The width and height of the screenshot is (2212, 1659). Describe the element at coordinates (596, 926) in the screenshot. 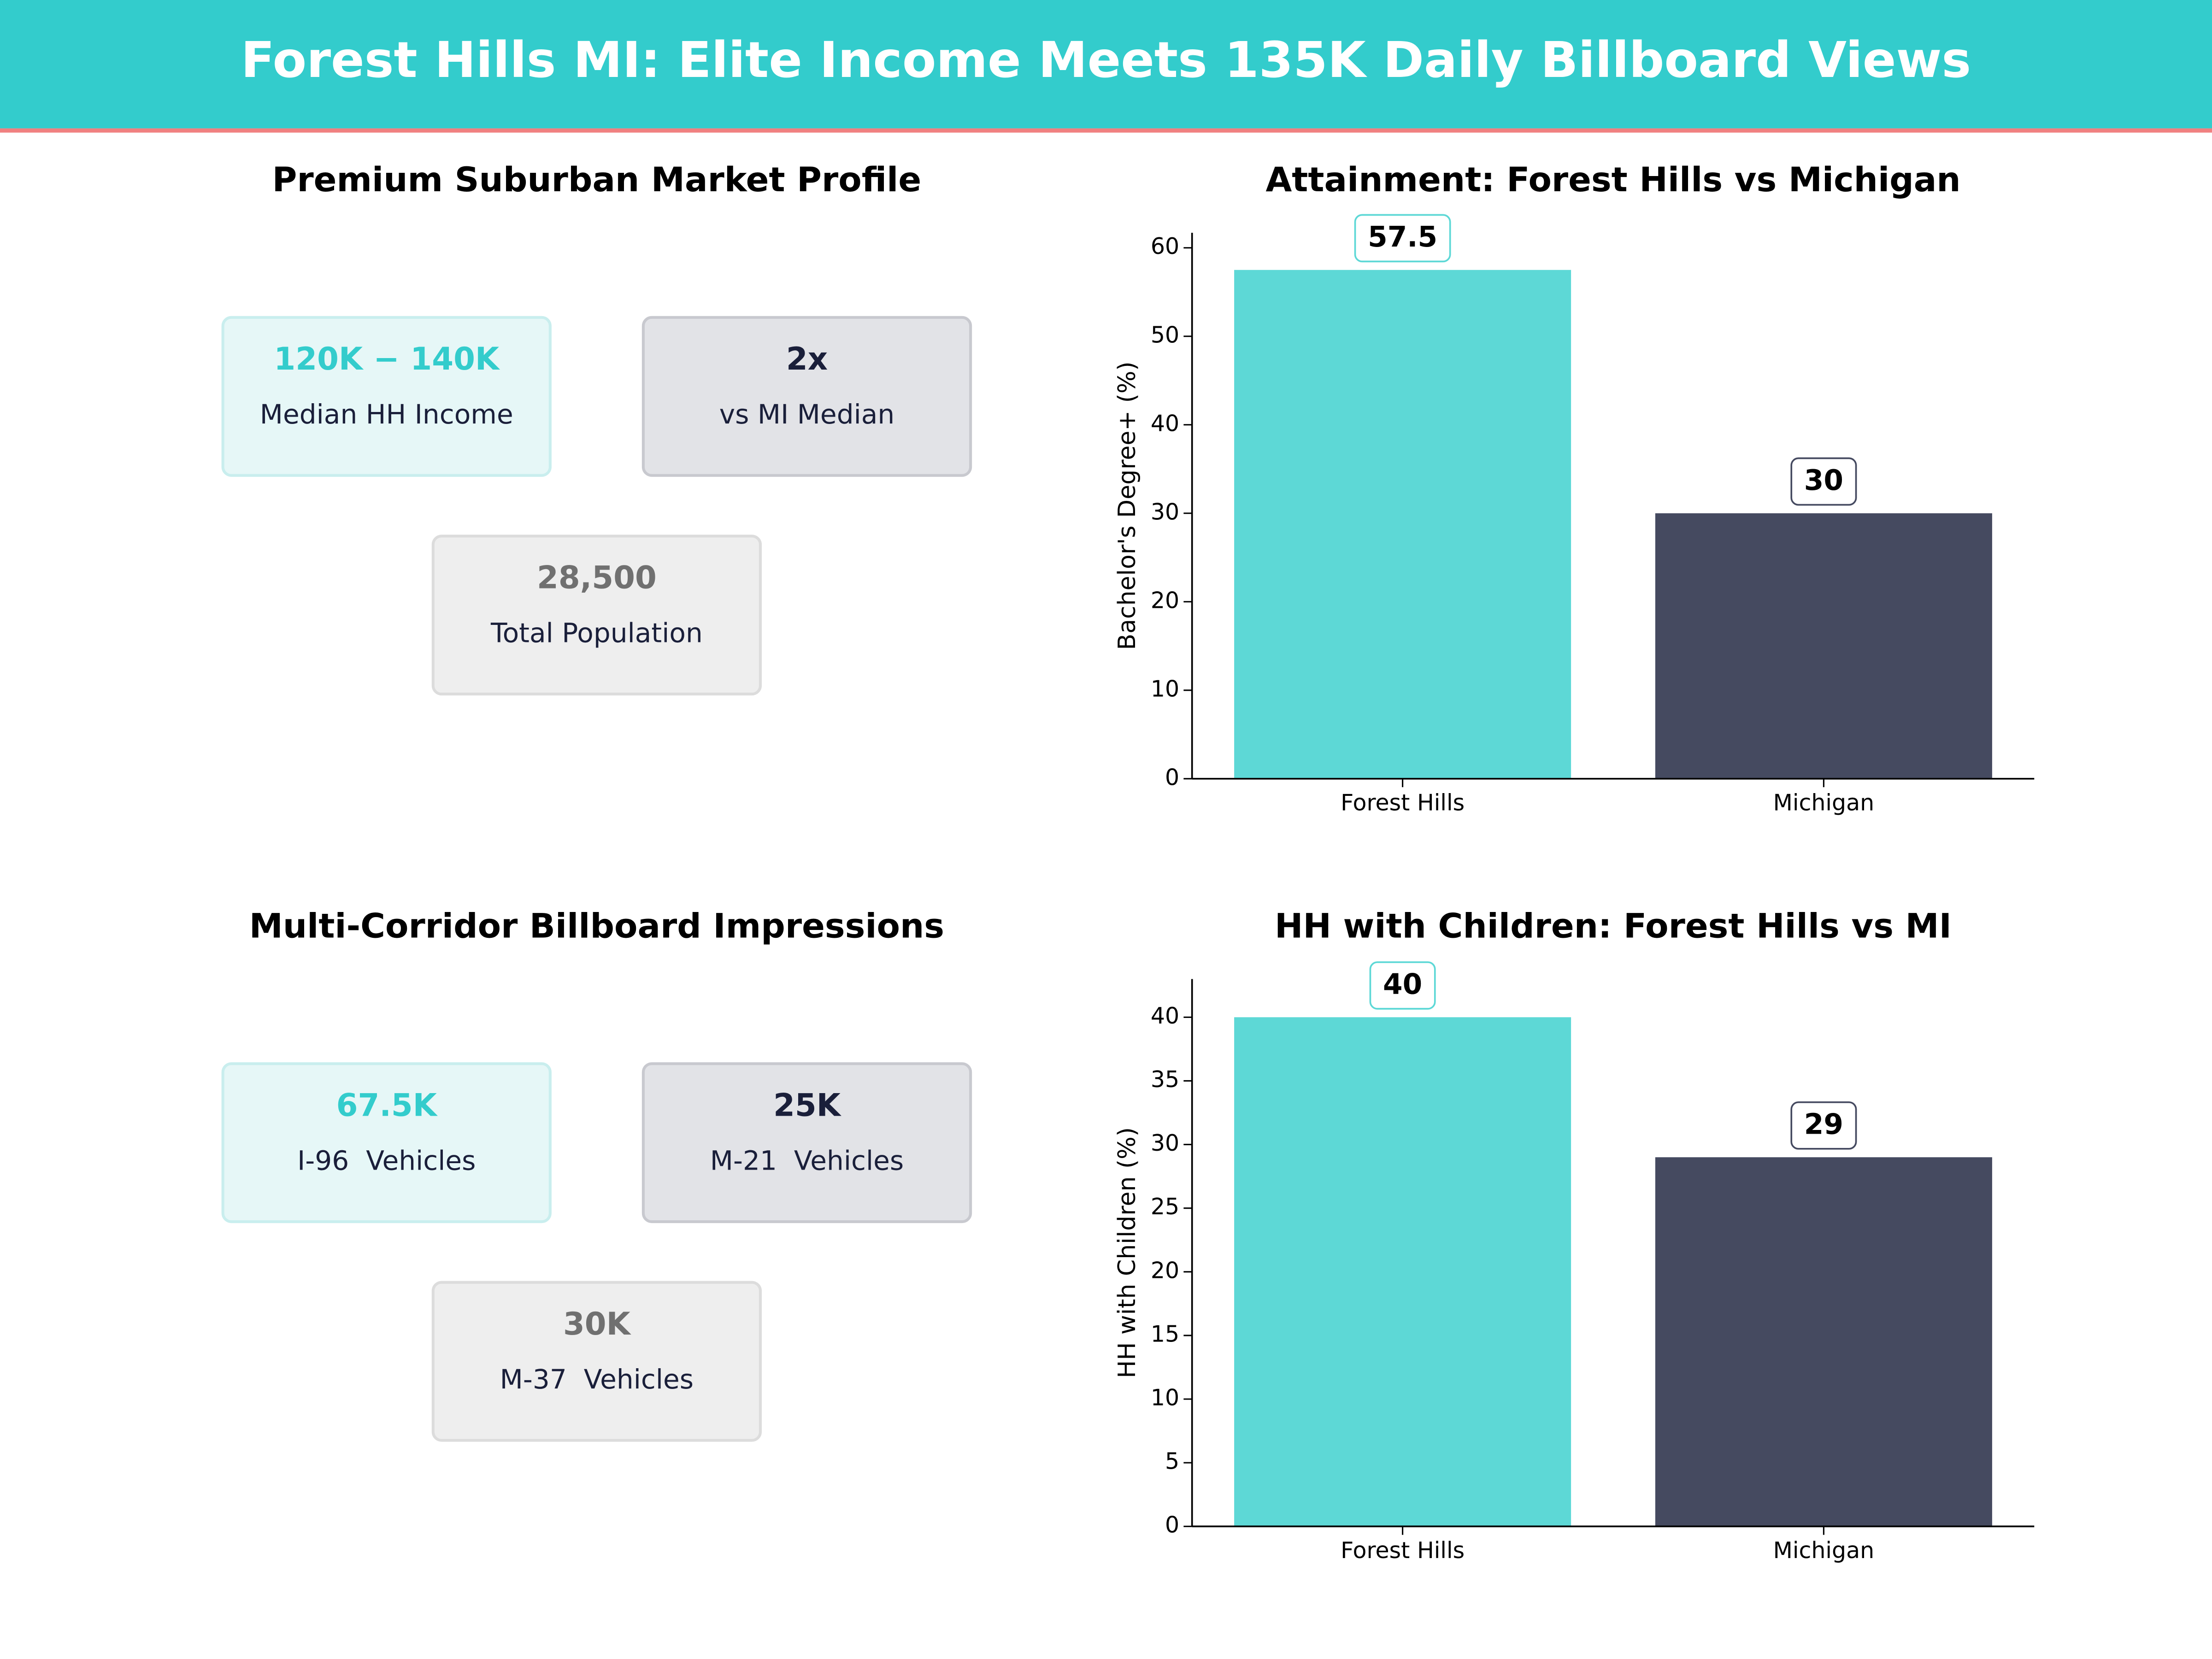

I see `panel-title: Multi-Corridor Billboard Impressions` at that location.